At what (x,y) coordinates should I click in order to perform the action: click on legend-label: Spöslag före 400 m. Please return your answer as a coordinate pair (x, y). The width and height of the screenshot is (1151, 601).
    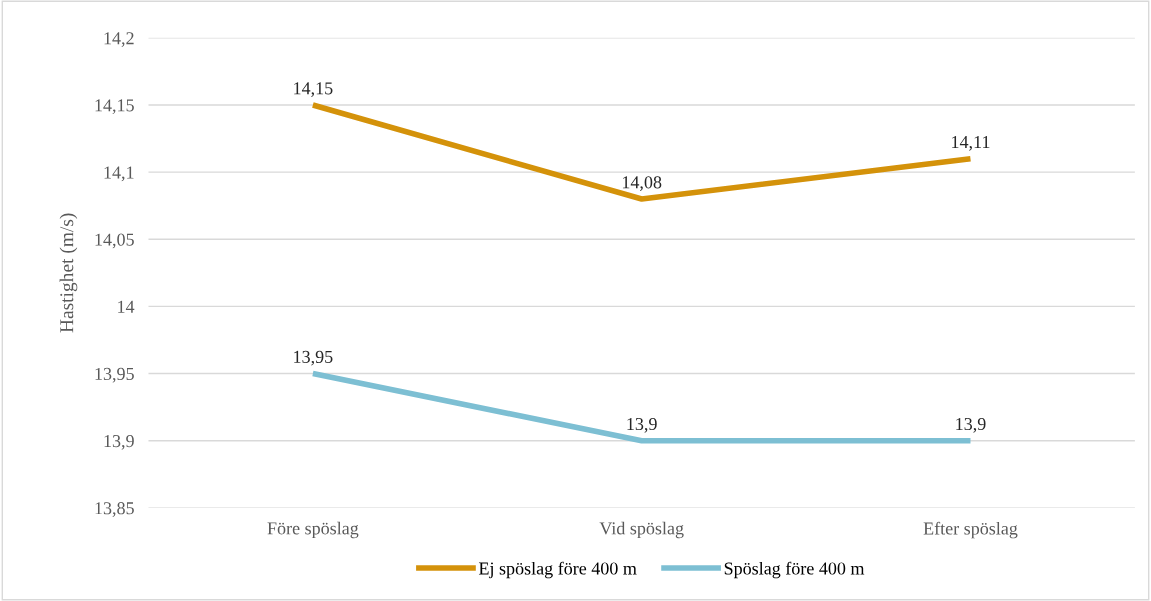
    Looking at the image, I should click on (794, 570).